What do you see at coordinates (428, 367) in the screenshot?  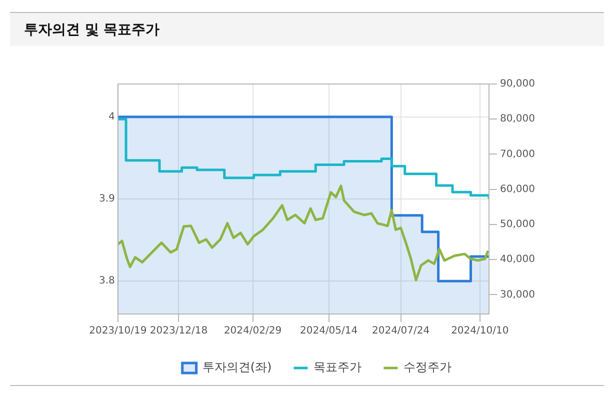 I see `legend-label: 수정주가` at bounding box center [428, 367].